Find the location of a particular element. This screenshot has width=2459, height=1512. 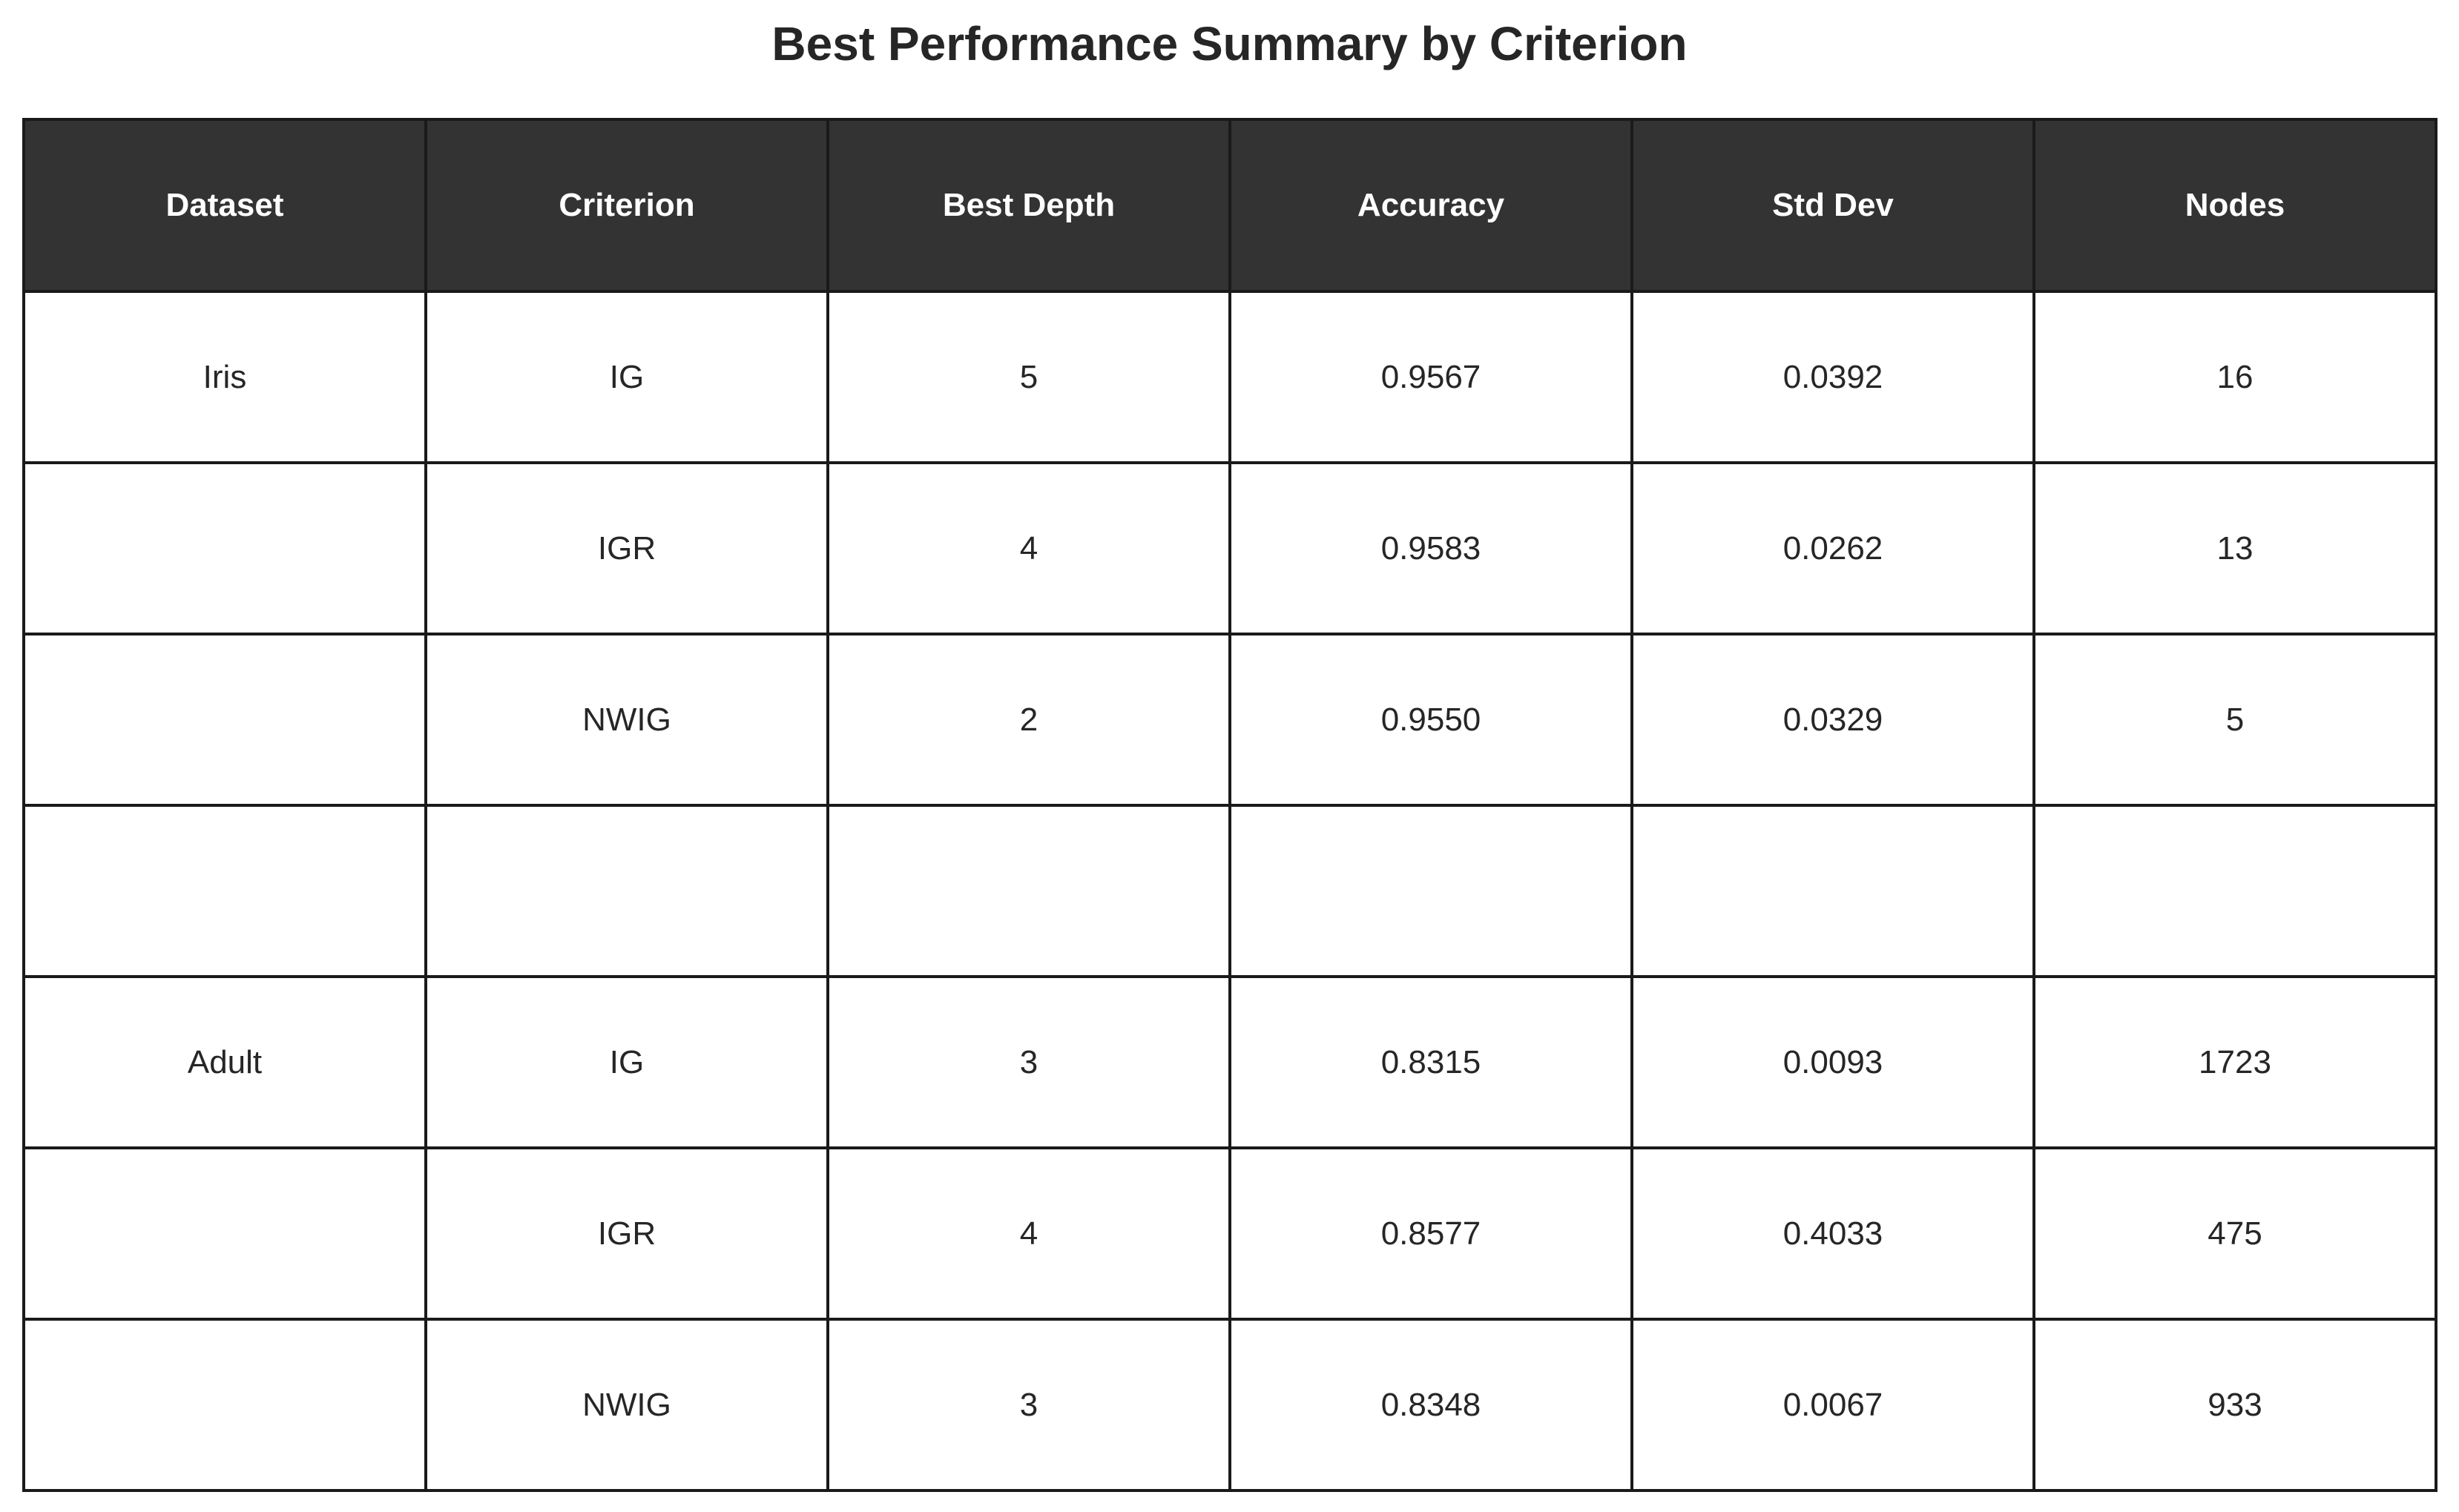

table-row: Adult IG 3 0.8315 0.0093 1723 is located at coordinates (1229, 1062).